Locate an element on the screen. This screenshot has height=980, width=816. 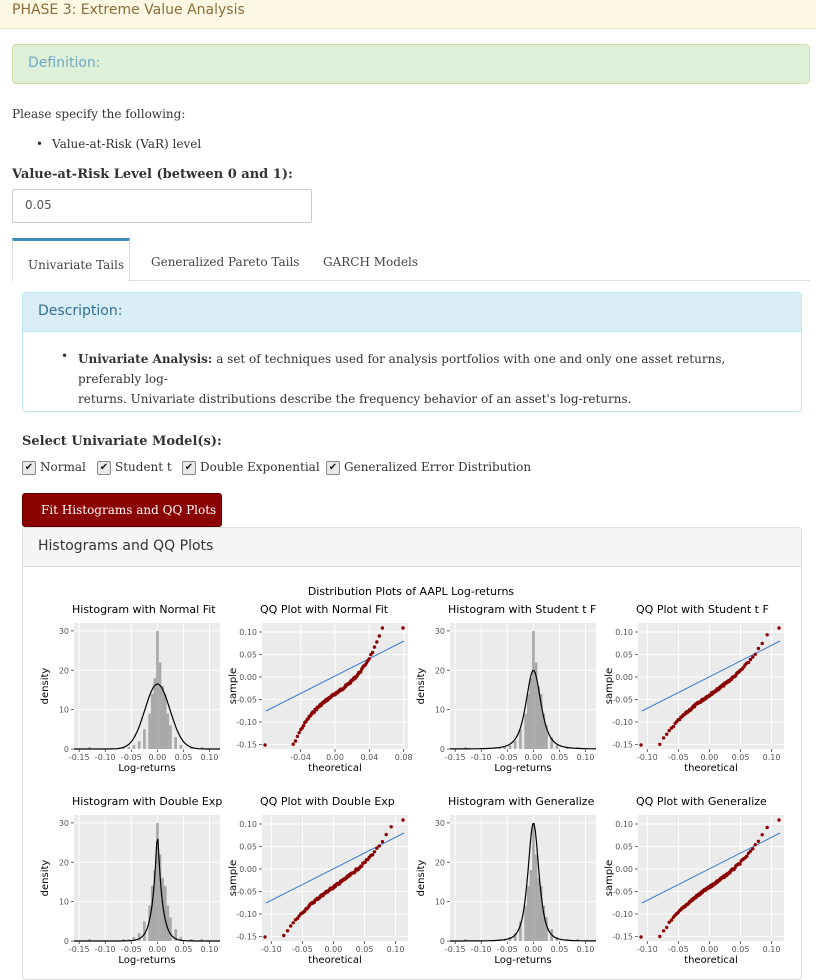
y-tick-label: -0.05 is located at coordinates (246, 892).